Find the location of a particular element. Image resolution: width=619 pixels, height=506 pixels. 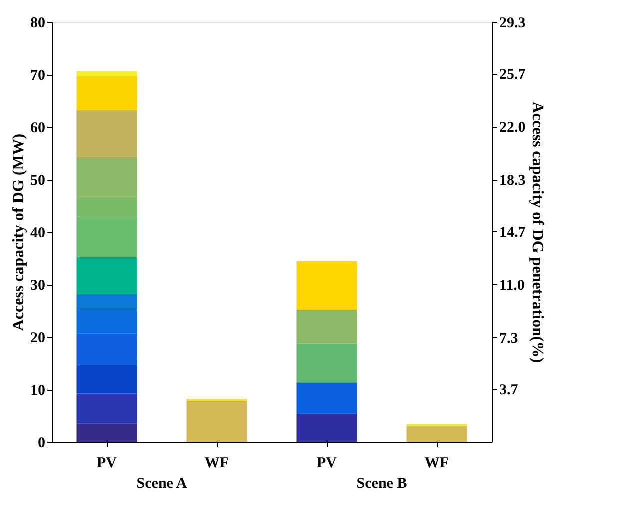

y-tick-label: 70 is located at coordinates (38, 76).